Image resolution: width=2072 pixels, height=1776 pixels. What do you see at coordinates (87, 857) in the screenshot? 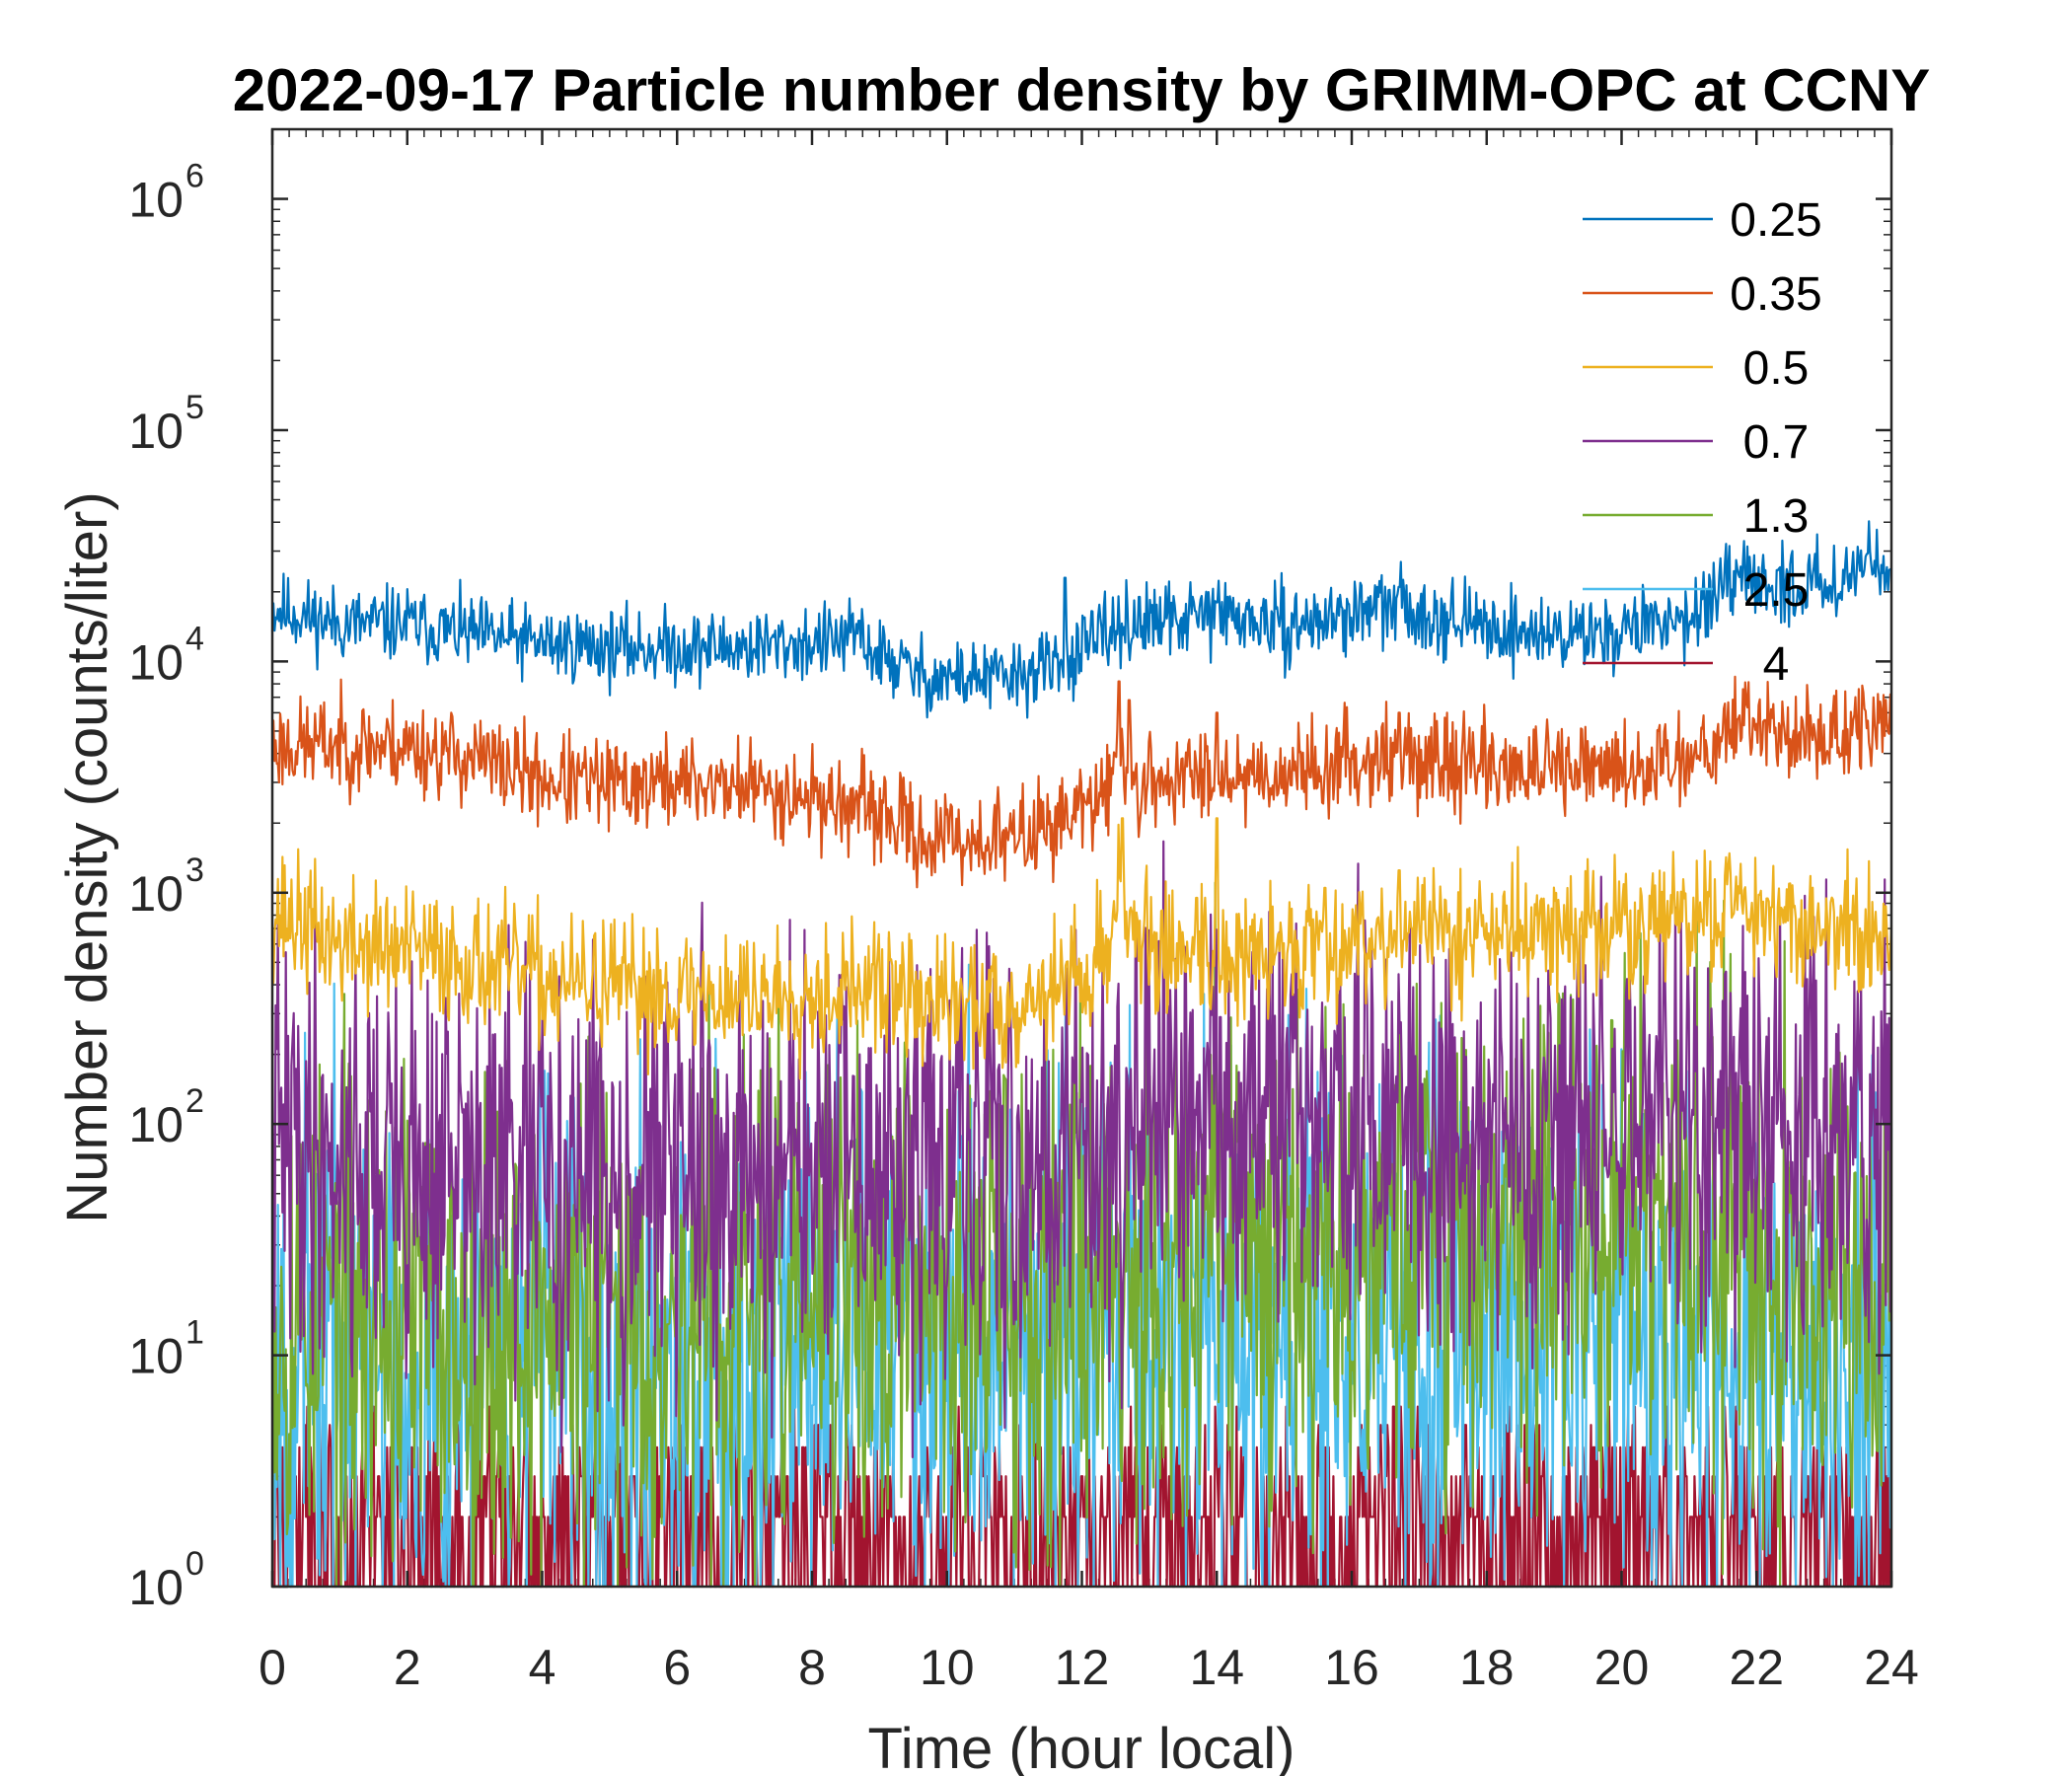
I see `y-axis-label: Number density (counts/liter)` at bounding box center [87, 857].